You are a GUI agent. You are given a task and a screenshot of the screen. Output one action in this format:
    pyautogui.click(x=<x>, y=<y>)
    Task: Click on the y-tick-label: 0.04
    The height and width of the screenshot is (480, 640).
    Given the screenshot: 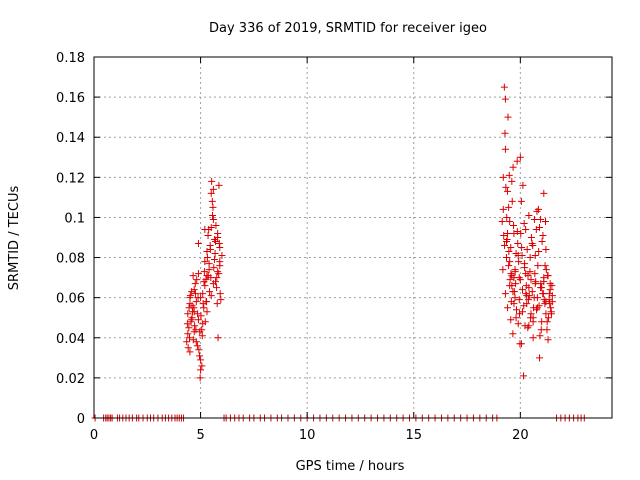 What is the action you would take?
    pyautogui.click(x=70, y=339)
    